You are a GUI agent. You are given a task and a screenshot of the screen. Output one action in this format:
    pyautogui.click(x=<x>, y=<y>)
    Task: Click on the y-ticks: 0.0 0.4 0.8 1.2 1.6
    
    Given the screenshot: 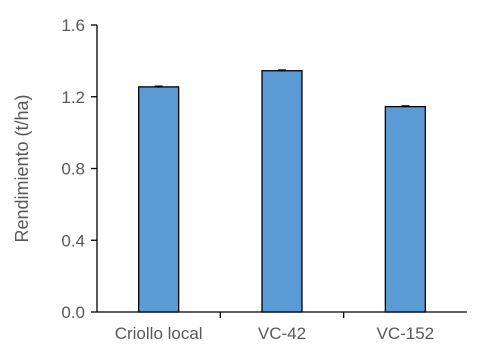 What is the action you would take?
    pyautogui.click(x=79, y=169)
    